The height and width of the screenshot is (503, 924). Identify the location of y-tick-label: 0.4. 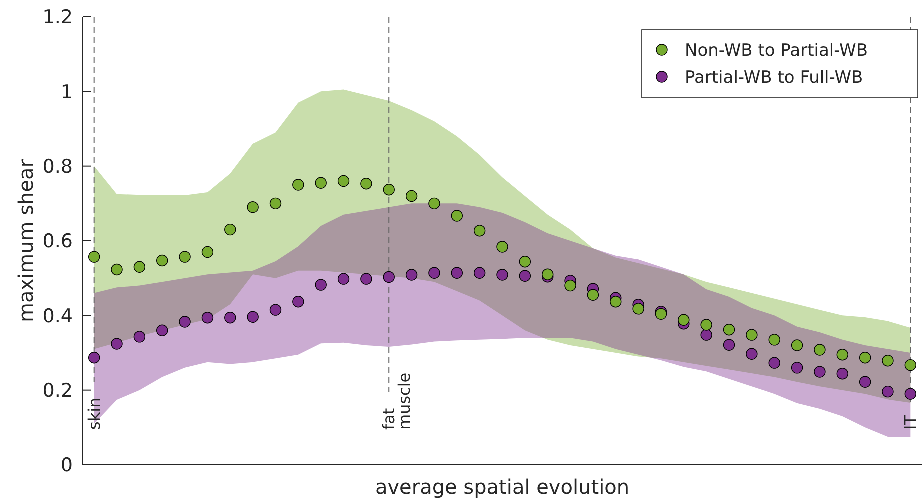
(57, 316).